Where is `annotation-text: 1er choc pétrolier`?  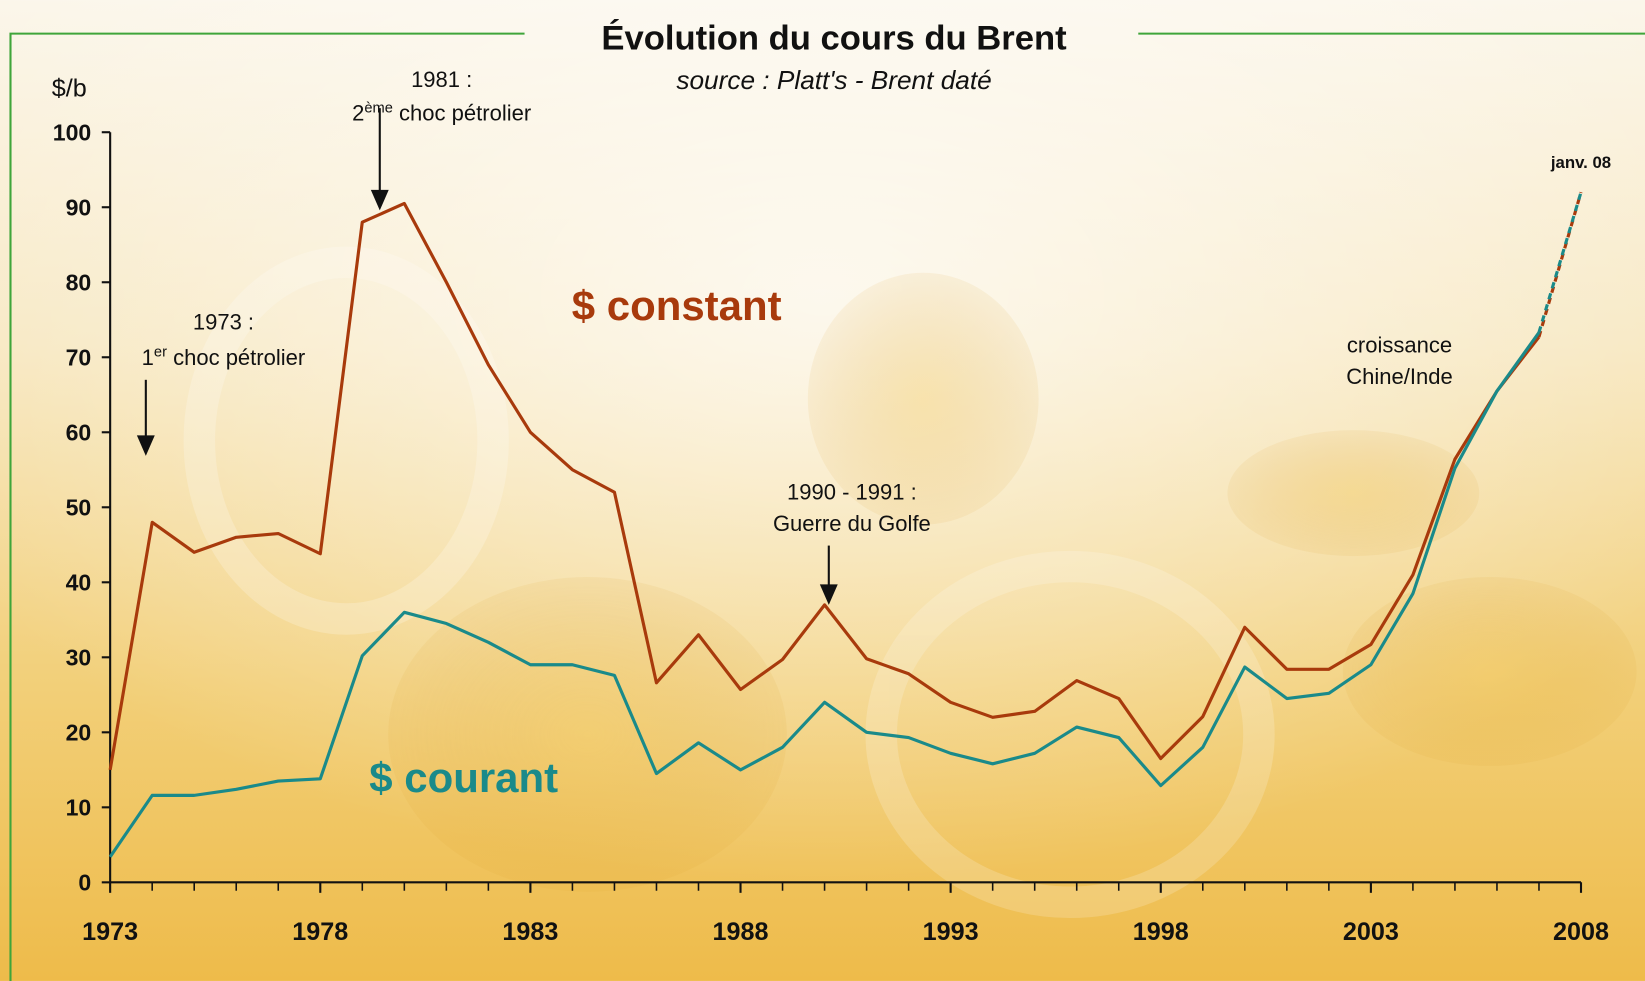 annotation-text: 1er choc pétrolier is located at coordinates (224, 357).